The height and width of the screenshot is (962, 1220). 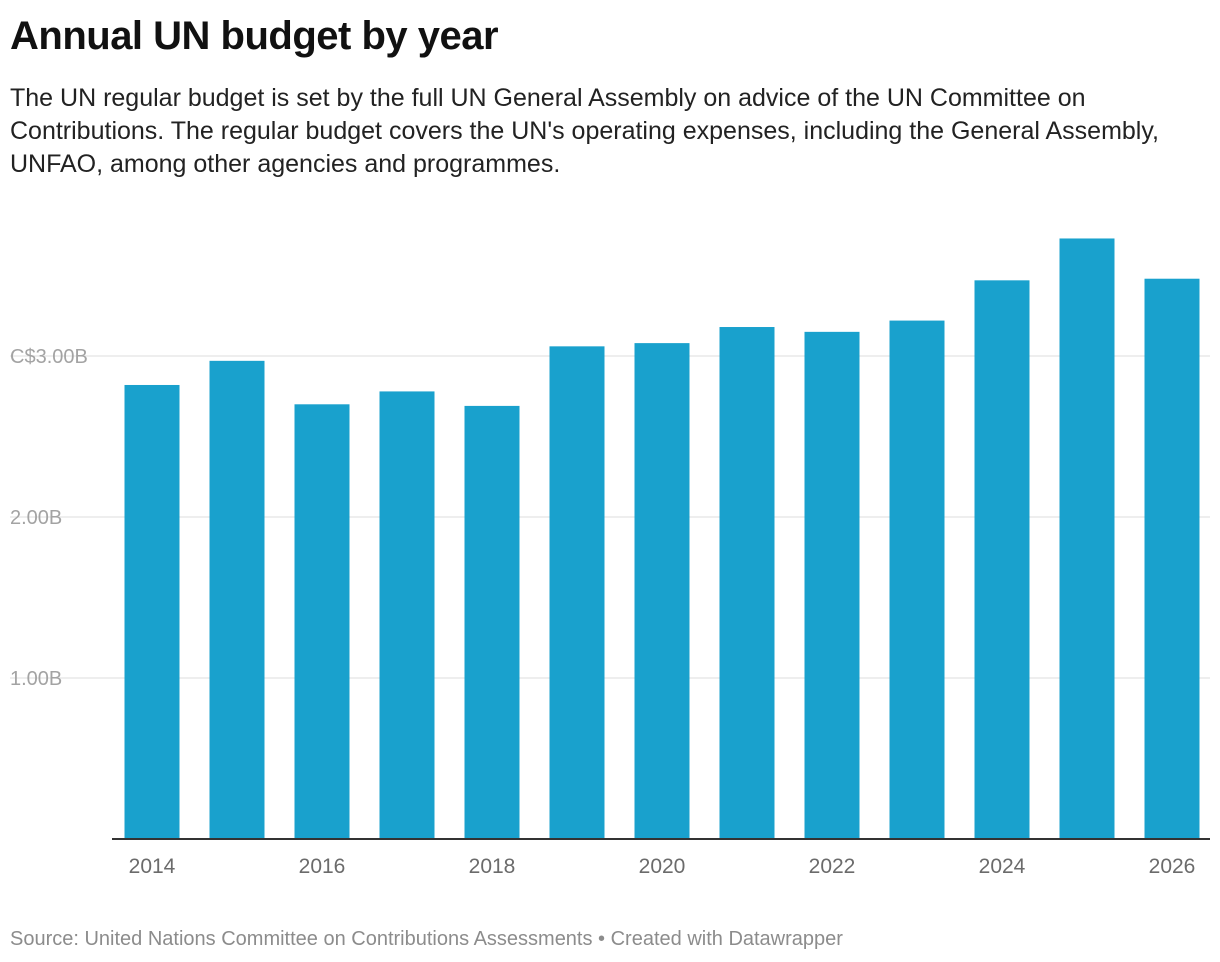 What do you see at coordinates (662, 591) in the screenshot?
I see `bar-2020` at bounding box center [662, 591].